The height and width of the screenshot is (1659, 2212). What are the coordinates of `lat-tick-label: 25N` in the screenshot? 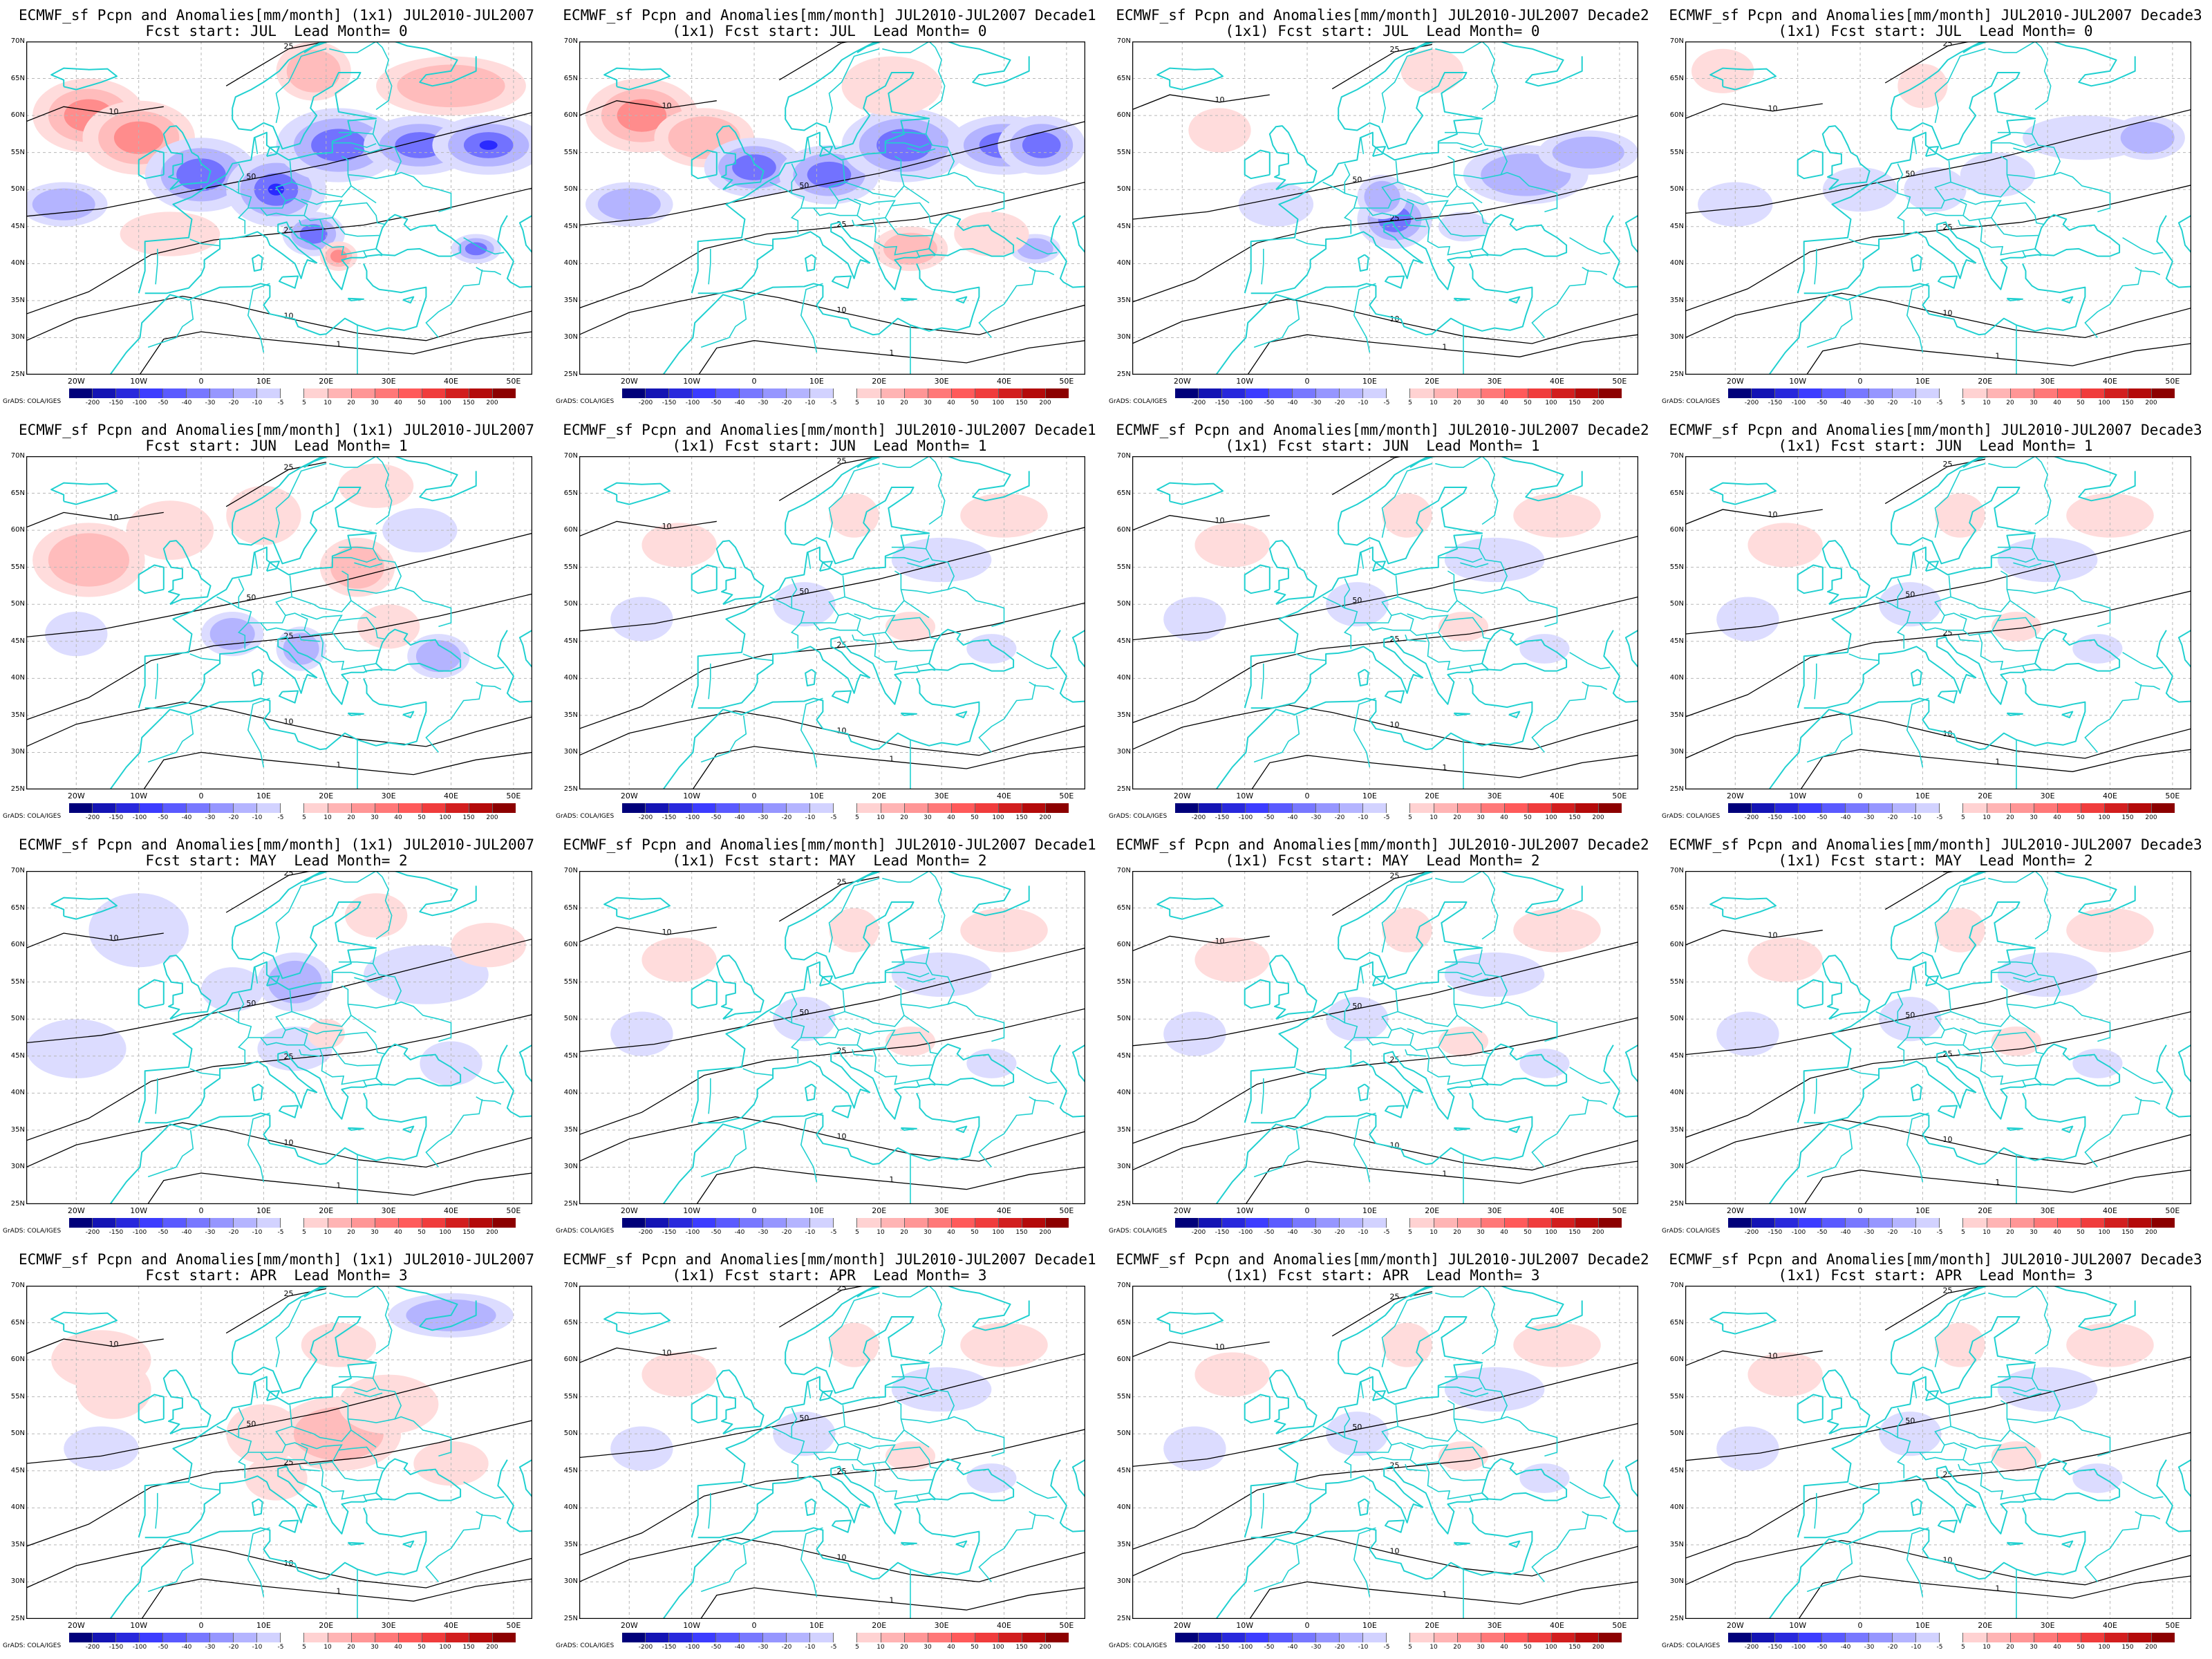 It's located at (1124, 1619).